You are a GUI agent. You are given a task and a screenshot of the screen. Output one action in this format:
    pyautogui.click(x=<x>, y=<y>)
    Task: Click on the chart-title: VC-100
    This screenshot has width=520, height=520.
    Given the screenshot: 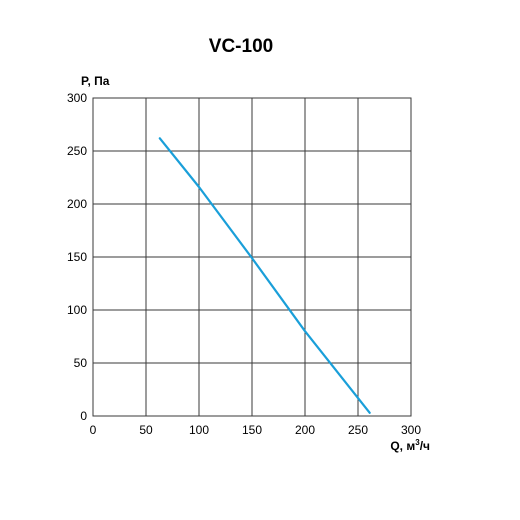 What is the action you would take?
    pyautogui.click(x=241, y=46)
    